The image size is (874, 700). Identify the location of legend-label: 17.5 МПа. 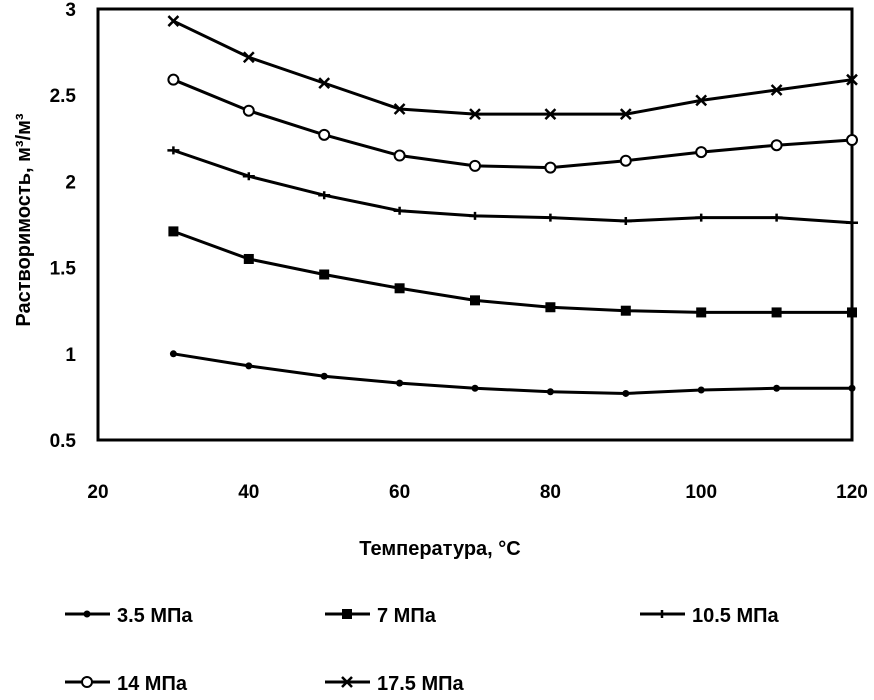
(421, 684).